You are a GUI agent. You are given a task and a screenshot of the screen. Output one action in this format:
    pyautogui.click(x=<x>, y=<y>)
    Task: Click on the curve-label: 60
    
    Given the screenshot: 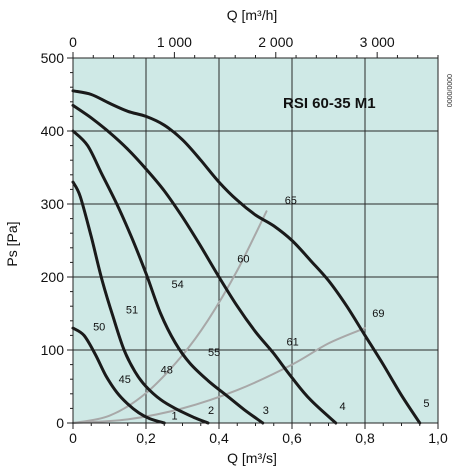 What is the action you would take?
    pyautogui.click(x=243, y=259)
    